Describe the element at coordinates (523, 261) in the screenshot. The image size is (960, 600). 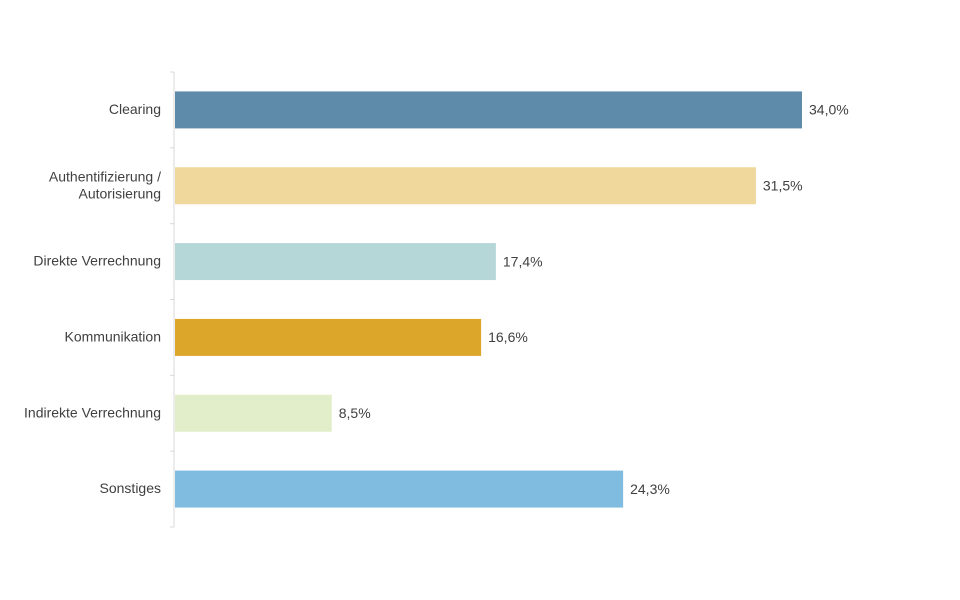
I see `value-label: 17,4%` at that location.